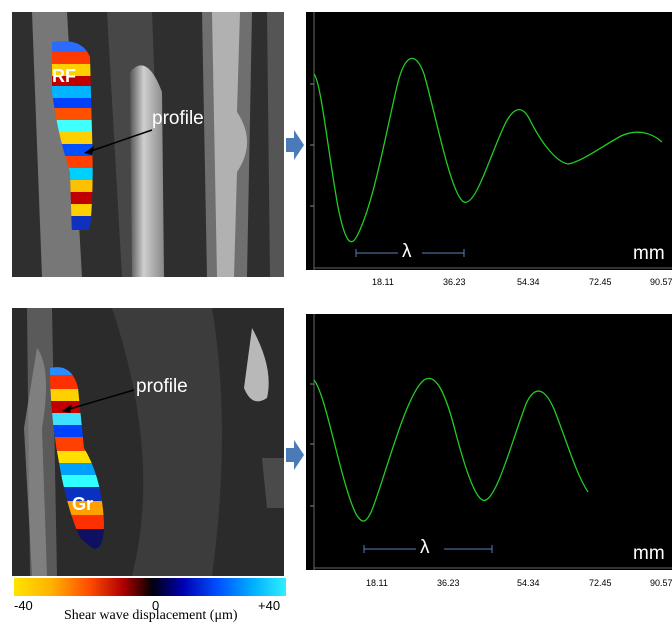  I want to click on shear-wave-overlay-top, so click(102, 135).